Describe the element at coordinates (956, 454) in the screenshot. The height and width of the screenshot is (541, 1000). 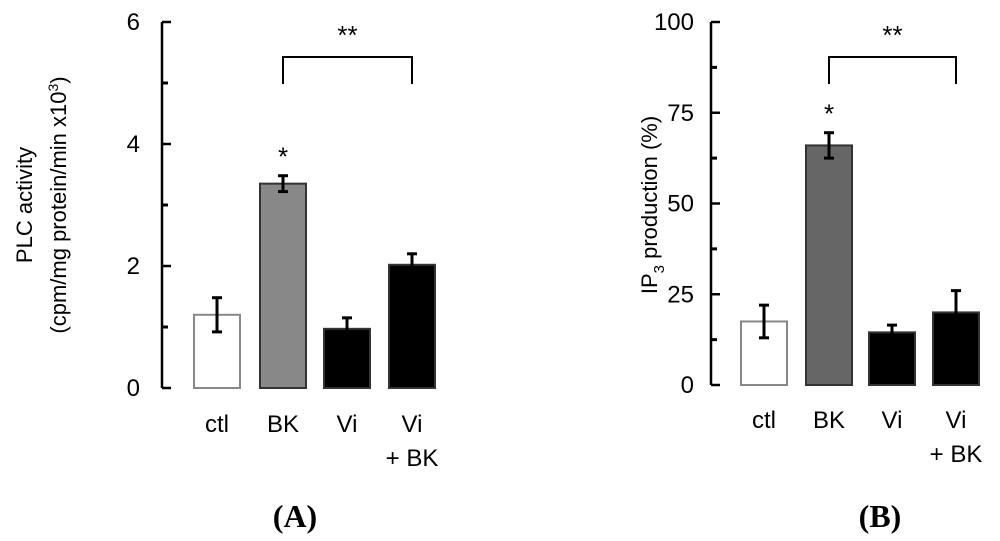
I see `panel-b-category-label-line2: + BK` at that location.